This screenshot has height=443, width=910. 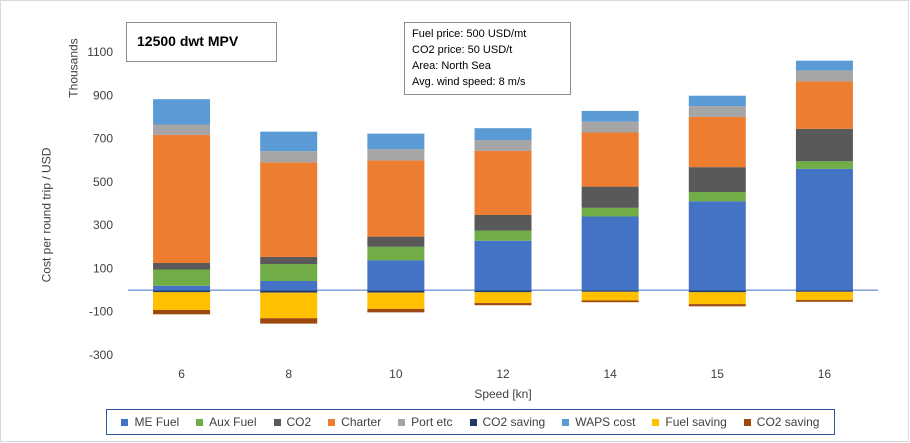 What do you see at coordinates (288, 374) in the screenshot?
I see `x-tick-label: 8` at bounding box center [288, 374].